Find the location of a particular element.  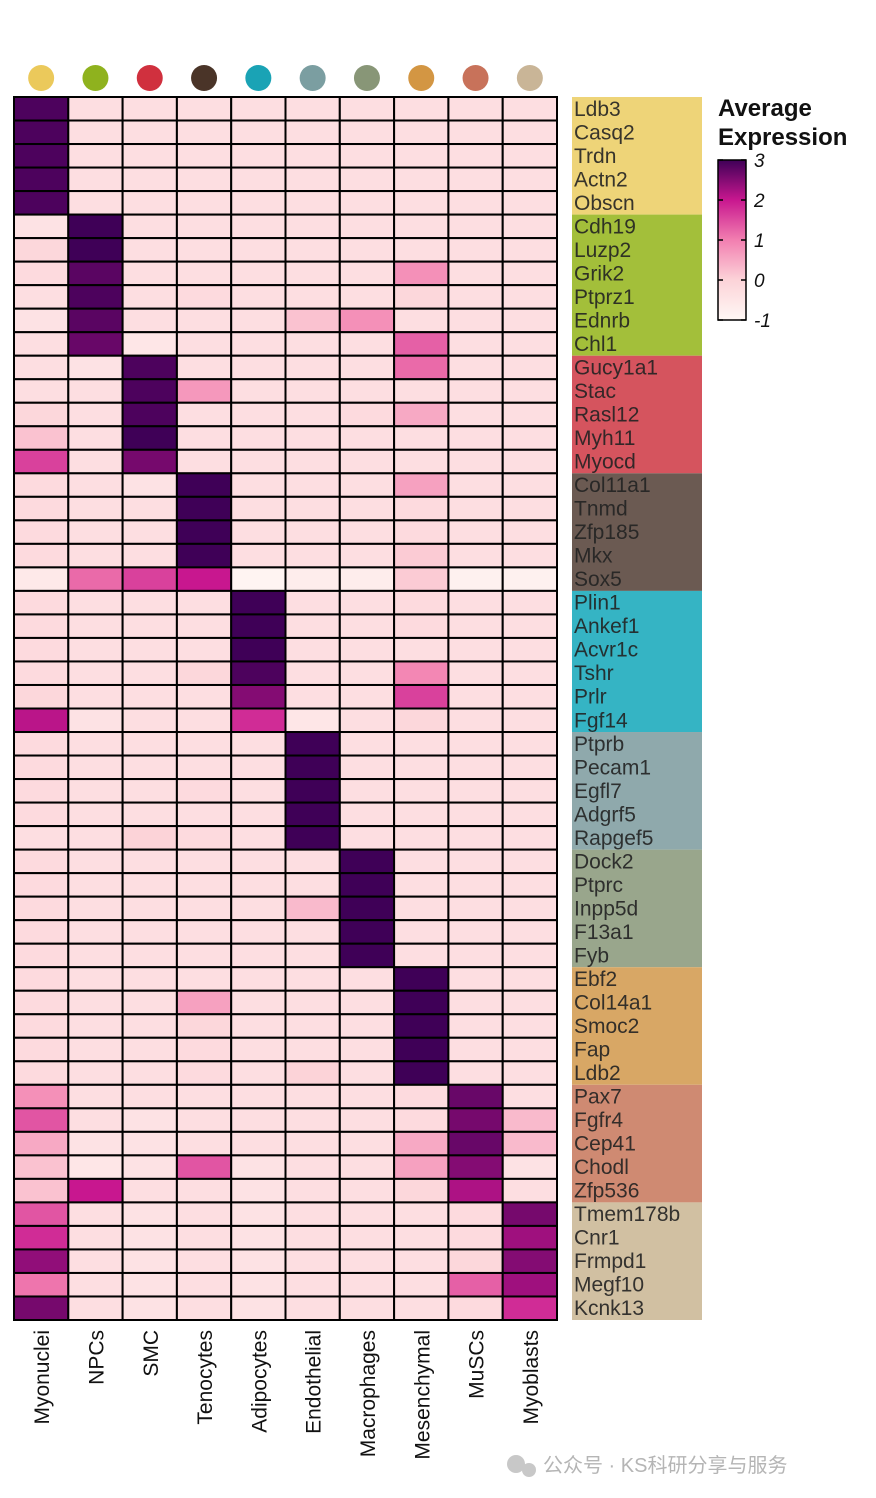

row-label: Rapgef5 is located at coordinates (613, 838).